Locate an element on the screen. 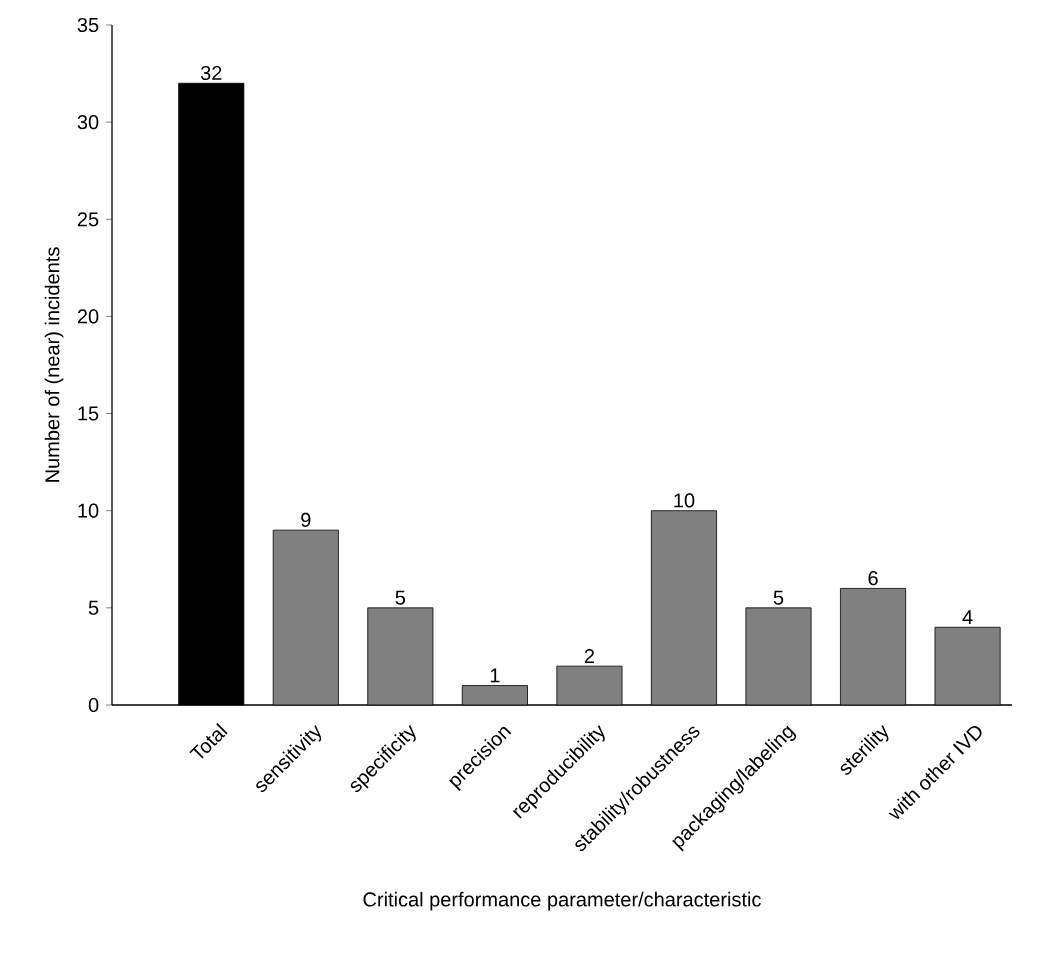 This screenshot has height=963, width=1051. data-label: 4 is located at coordinates (967, 617).